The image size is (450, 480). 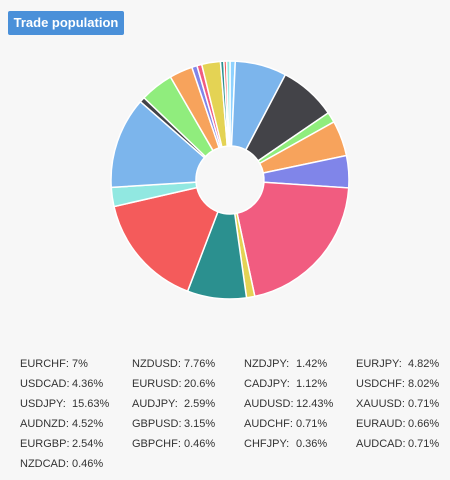 What do you see at coordinates (156, 364) in the screenshot?
I see `legend-label: NZDUSD:` at bounding box center [156, 364].